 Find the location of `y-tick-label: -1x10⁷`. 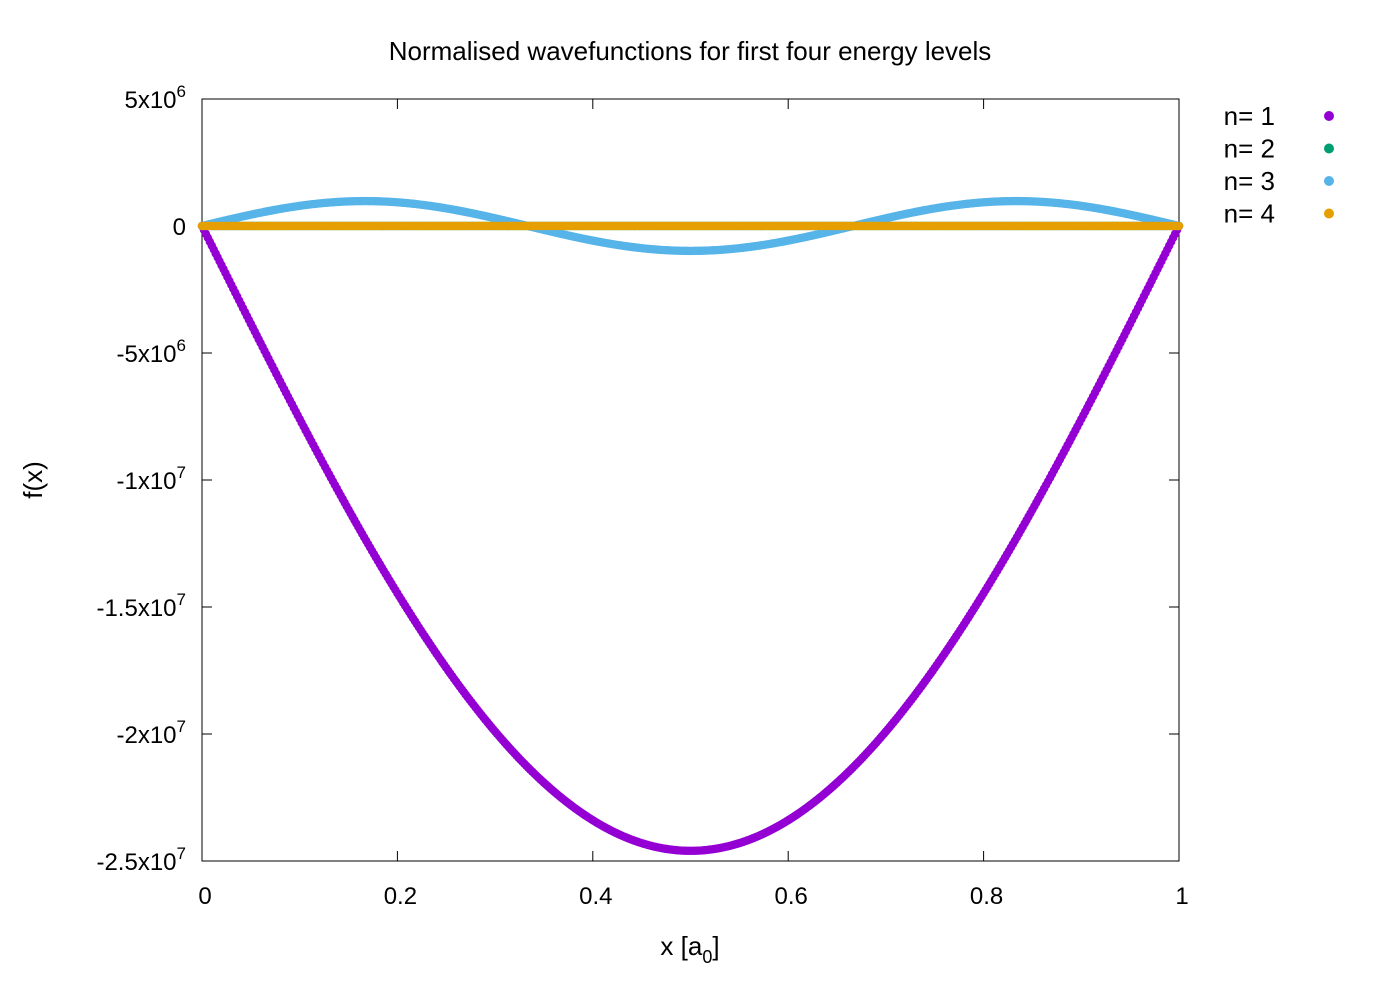

y-tick-label: -1x10⁷ is located at coordinates (151, 479).